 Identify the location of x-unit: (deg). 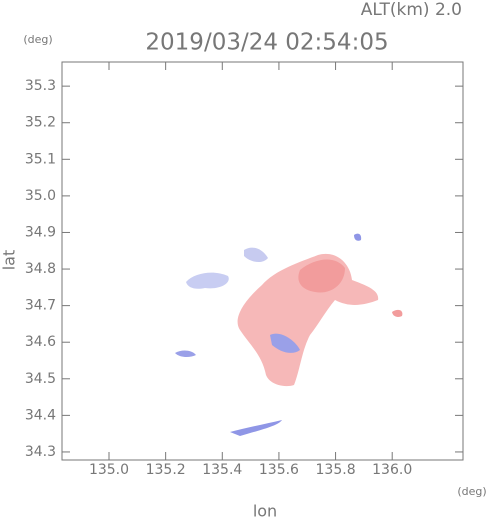
(471, 491).